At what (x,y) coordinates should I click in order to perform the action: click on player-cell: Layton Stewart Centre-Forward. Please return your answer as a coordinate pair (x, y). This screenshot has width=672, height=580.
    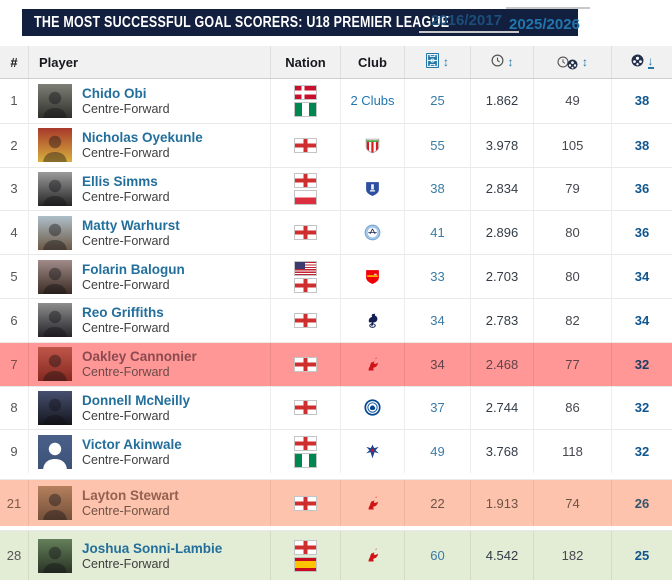
    Looking at the image, I should click on (149, 503).